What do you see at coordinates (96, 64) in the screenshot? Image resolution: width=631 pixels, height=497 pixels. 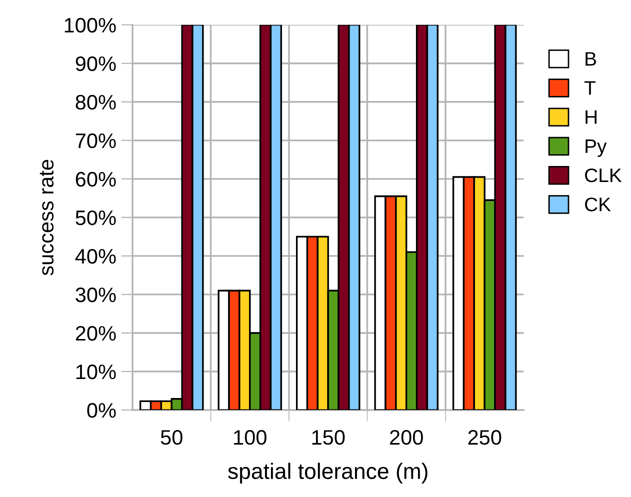 I see `y-tick-label: 90%` at bounding box center [96, 64].